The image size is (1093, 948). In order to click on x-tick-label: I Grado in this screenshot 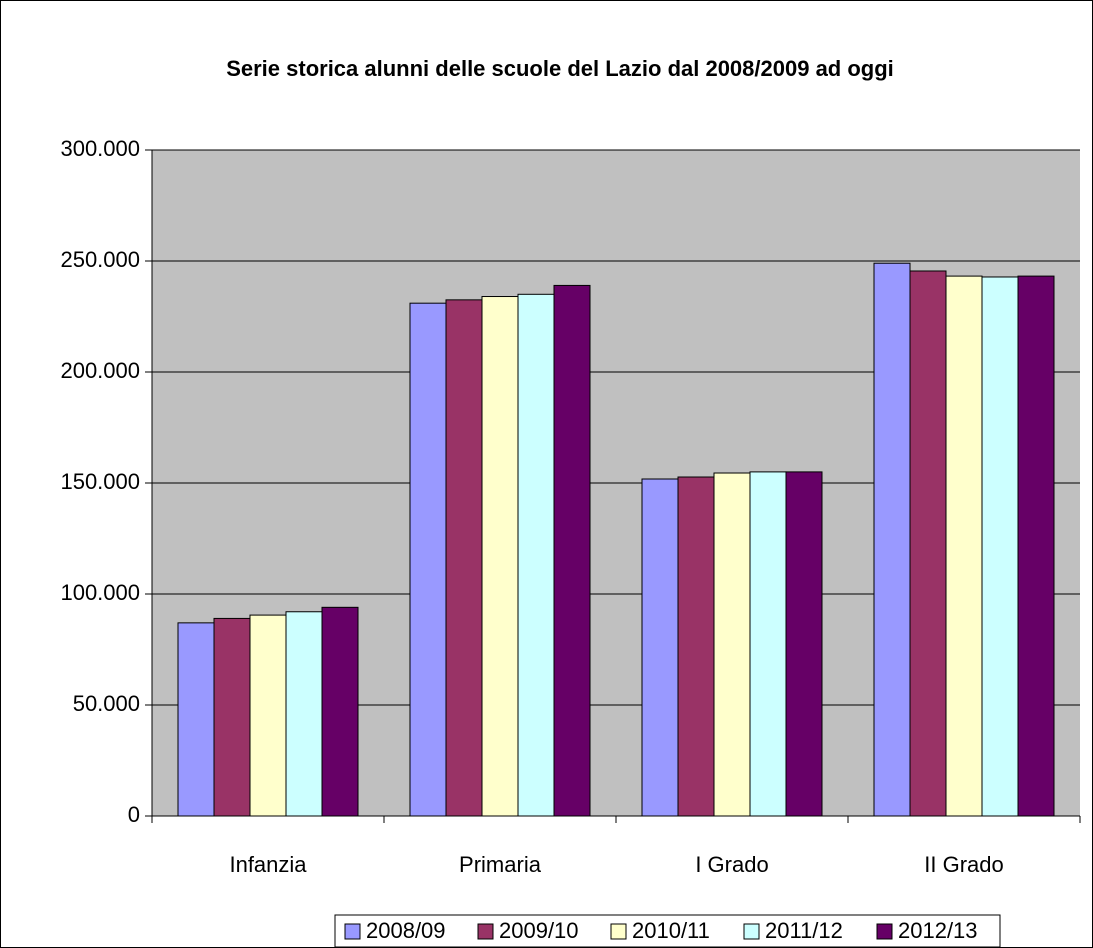, I will do `click(731, 864)`.